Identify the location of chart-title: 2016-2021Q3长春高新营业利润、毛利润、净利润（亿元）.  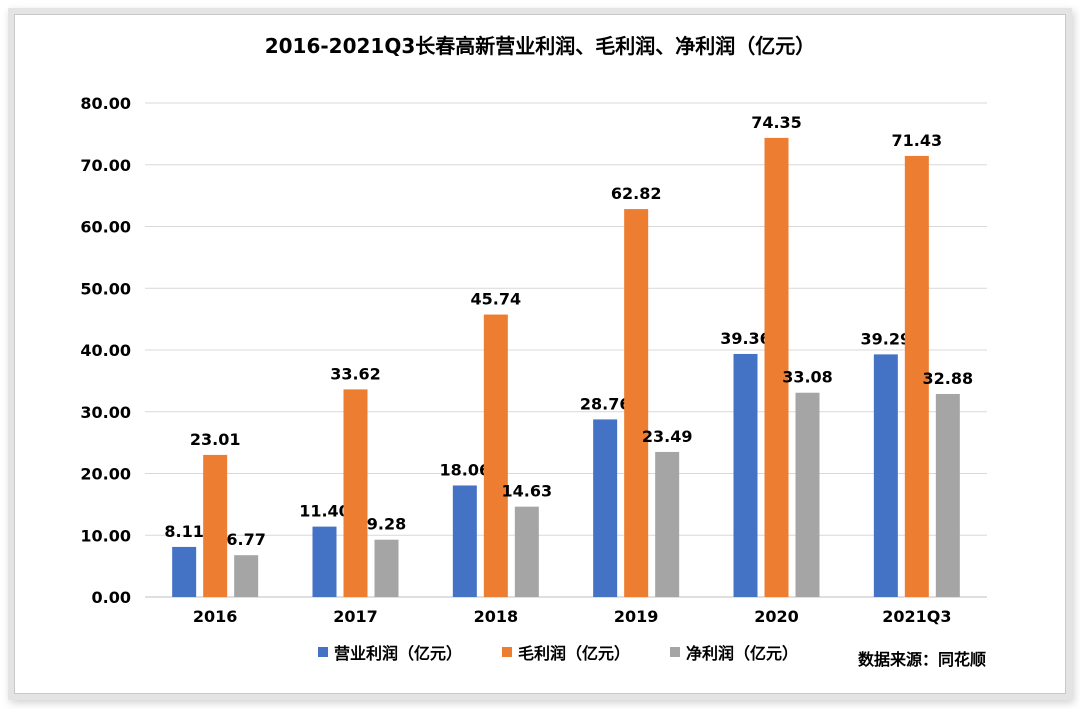
(540, 46).